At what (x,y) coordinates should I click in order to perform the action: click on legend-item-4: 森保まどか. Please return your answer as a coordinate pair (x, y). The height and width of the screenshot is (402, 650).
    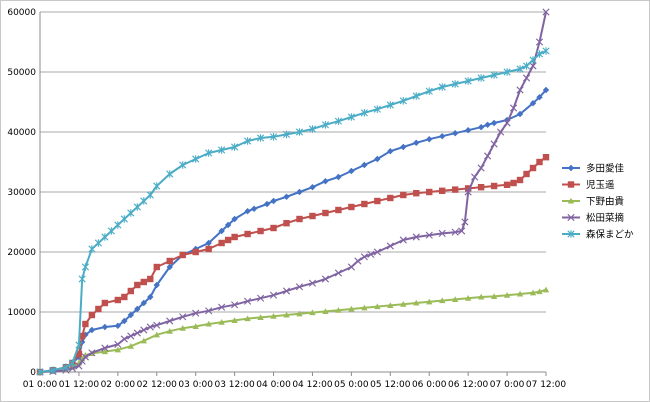
    Looking at the image, I should click on (598, 235).